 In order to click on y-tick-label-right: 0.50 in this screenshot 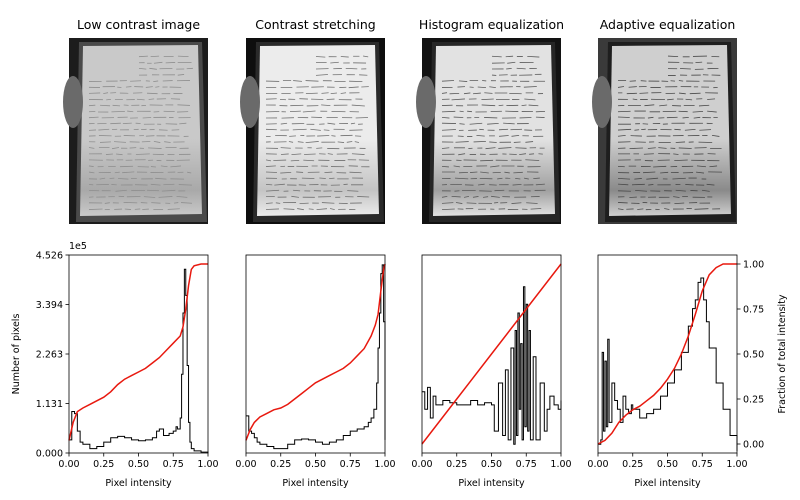, I will do `click(753, 355)`.